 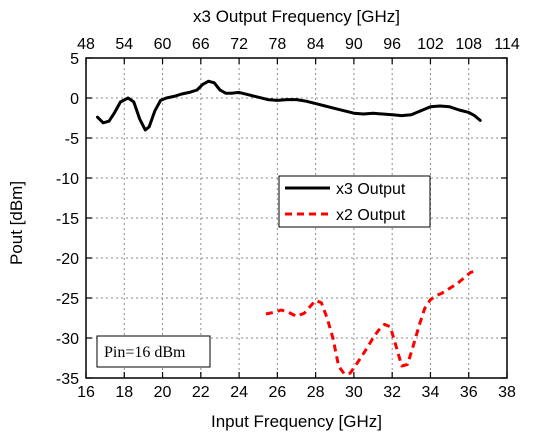 I want to click on annotation-frame, so click(x=153, y=351).